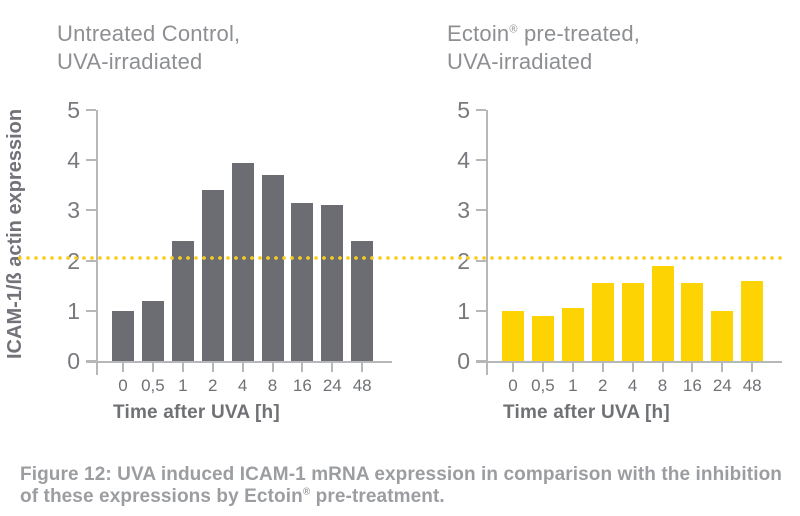 This screenshot has width=800, height=516. Describe the element at coordinates (402, 258) in the screenshot. I see `threshold-line` at that location.